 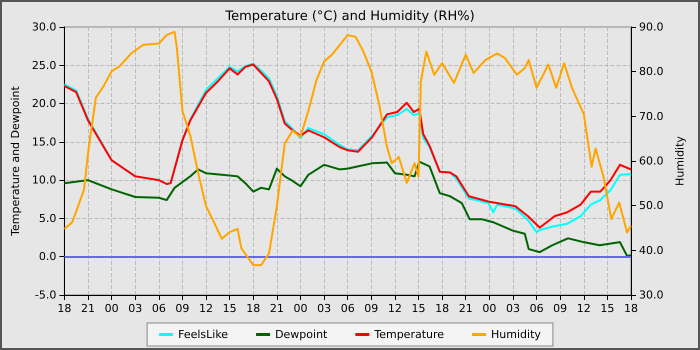 What do you see at coordinates (44, 103) in the screenshot?
I see `y-tick-label: 20.0` at bounding box center [44, 103].